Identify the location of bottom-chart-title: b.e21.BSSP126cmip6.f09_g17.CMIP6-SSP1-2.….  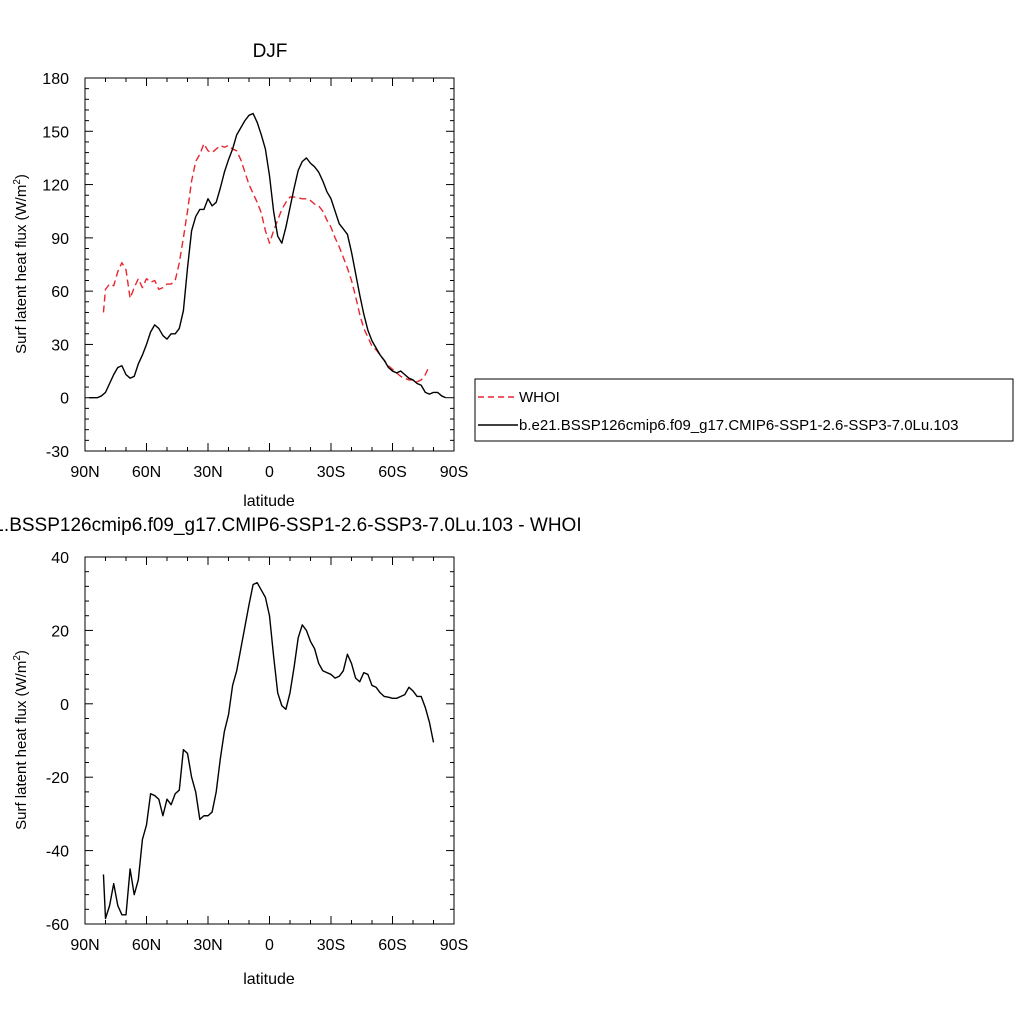
(291, 525).